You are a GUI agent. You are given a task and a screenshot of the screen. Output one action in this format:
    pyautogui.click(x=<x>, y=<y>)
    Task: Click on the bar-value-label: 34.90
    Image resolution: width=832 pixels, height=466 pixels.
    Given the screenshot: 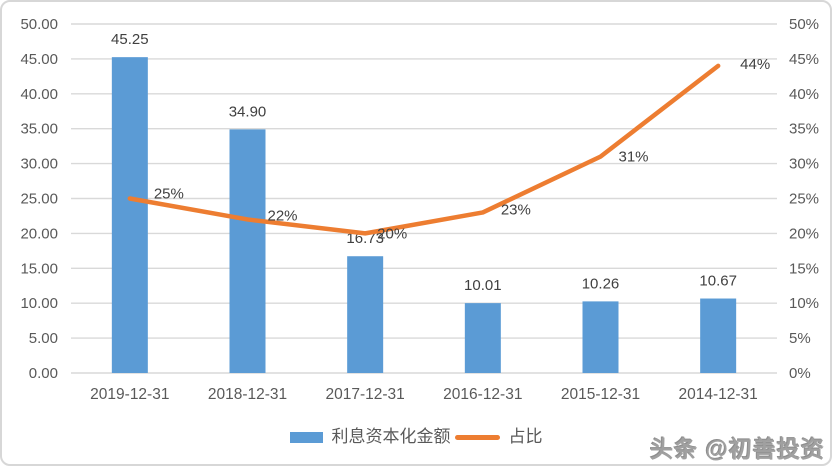 What is the action you would take?
    pyautogui.click(x=248, y=111)
    